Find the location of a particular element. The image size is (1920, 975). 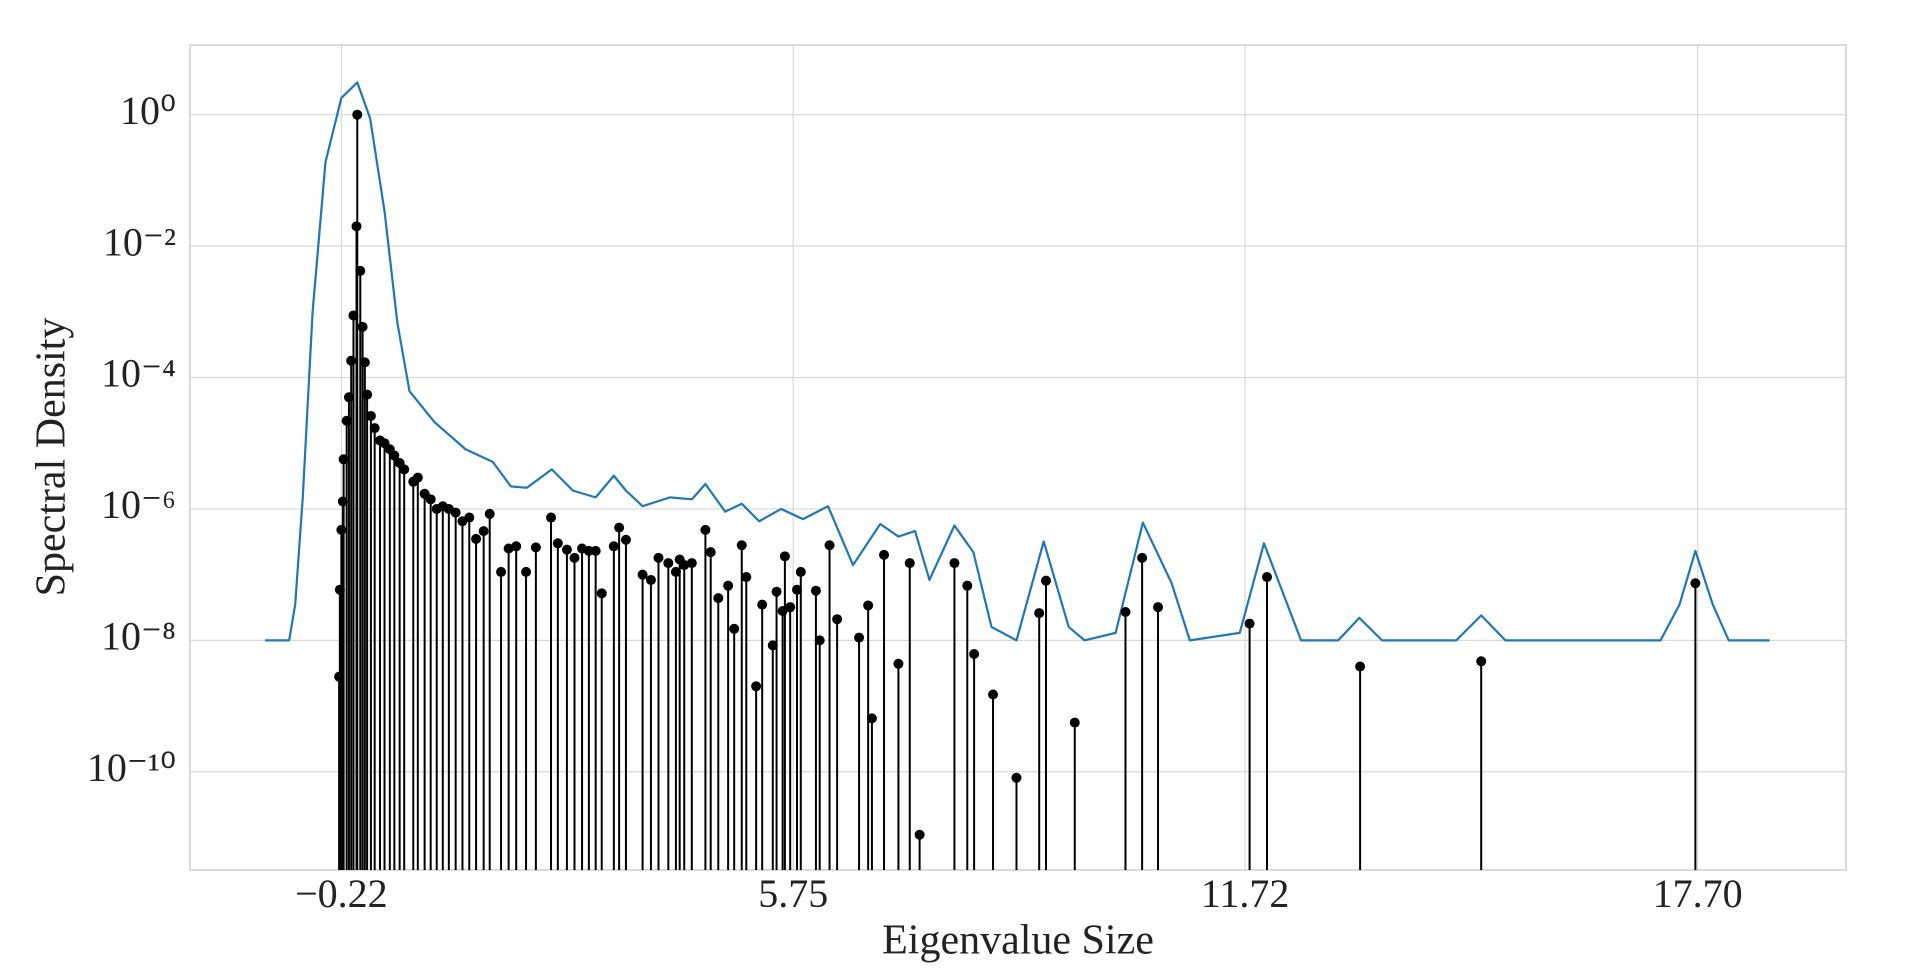

y-tick-label: 10⁻⁴ is located at coordinates (138, 373).